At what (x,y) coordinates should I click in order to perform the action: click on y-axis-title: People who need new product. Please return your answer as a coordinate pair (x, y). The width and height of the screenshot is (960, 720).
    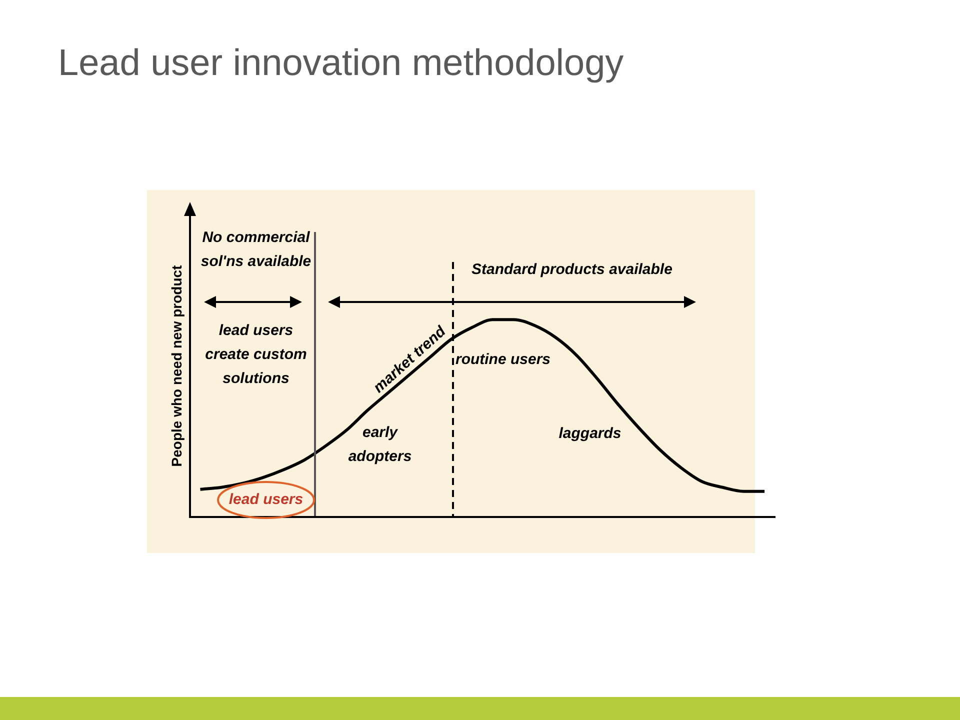
    Looking at the image, I should click on (176, 365).